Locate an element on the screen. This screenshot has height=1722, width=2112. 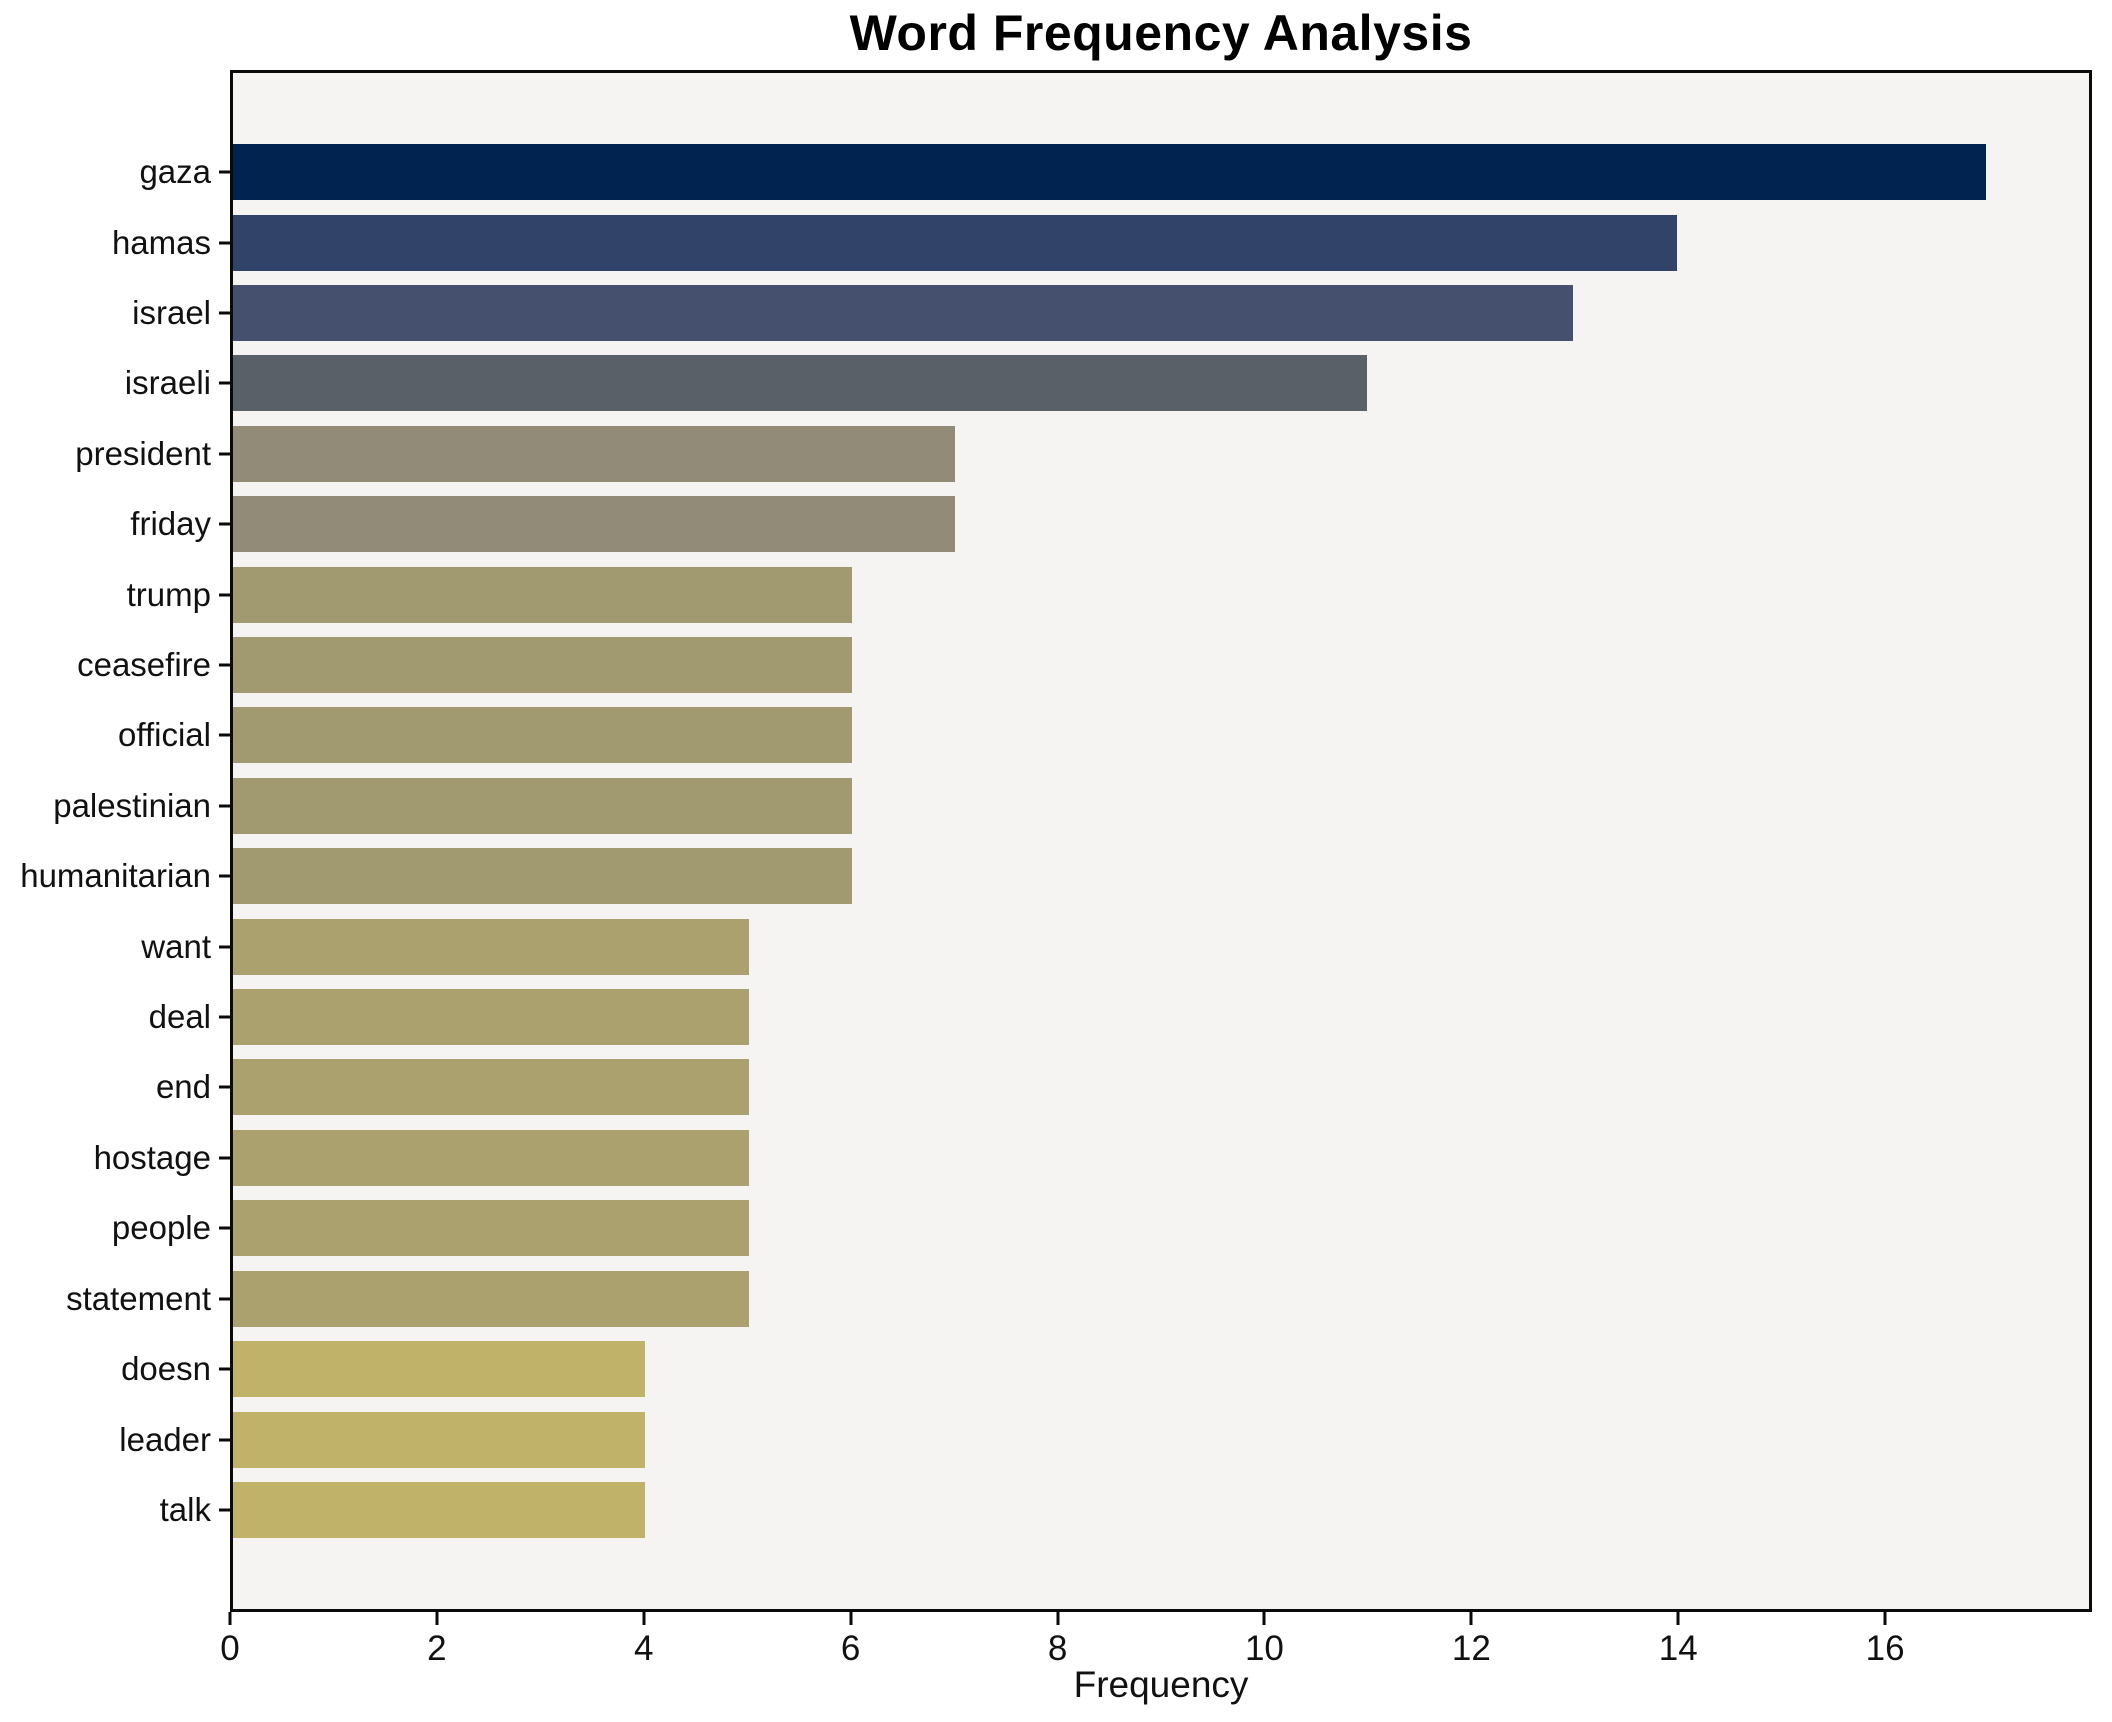
x-tick-label: 0 is located at coordinates (230, 1648).